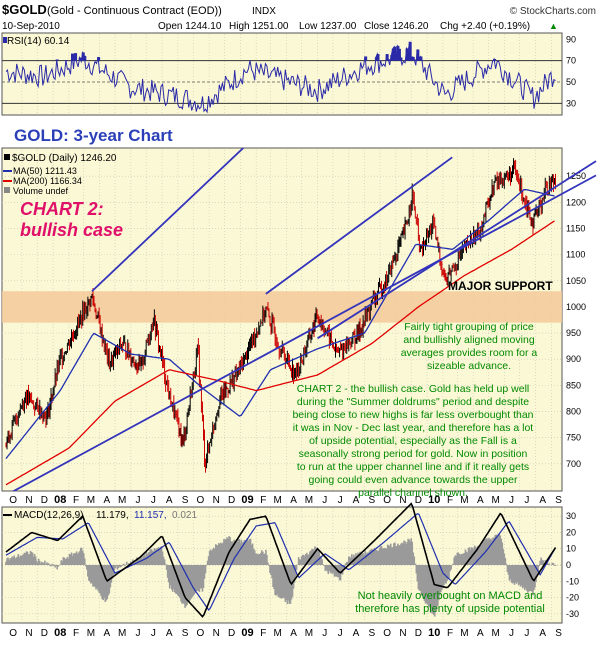  What do you see at coordinates (500, 286) in the screenshot?
I see `support-label: MAJOR SUPPORT` at bounding box center [500, 286].